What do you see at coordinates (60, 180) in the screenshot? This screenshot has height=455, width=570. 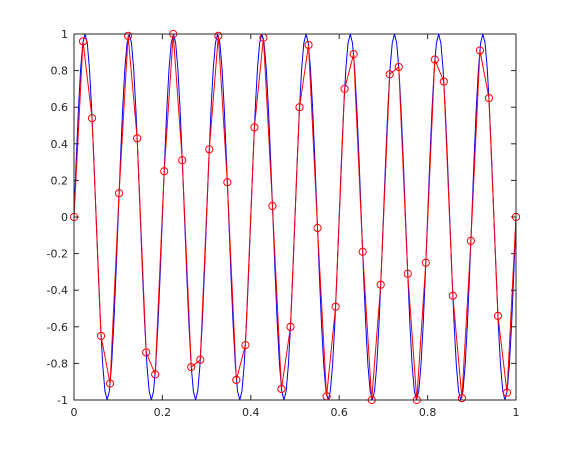 I see `y-tick-label: 0.2` at bounding box center [60, 180].